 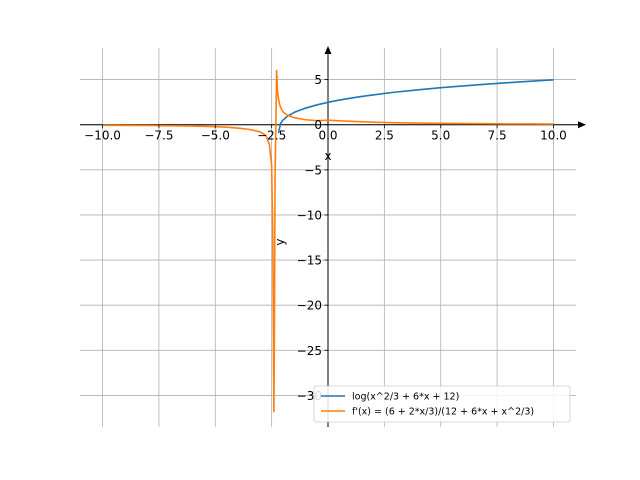 What do you see at coordinates (440, 136) in the screenshot?
I see `x-tick-label: 5.0` at bounding box center [440, 136].